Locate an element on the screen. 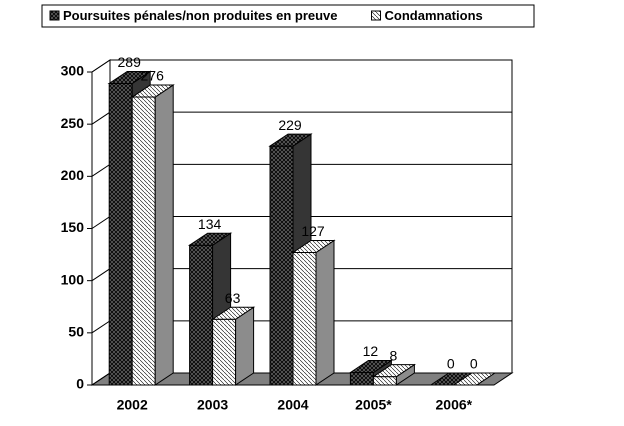  data-label: 229 is located at coordinates (290, 125).